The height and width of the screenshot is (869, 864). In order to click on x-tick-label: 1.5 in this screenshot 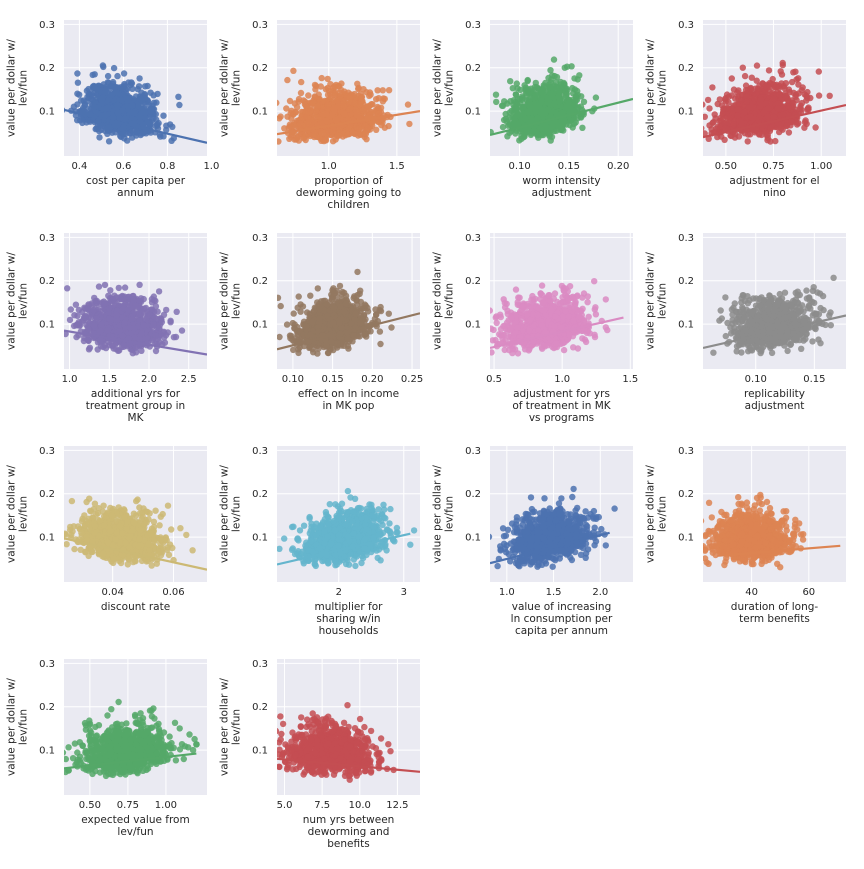, I will do `click(397, 166)`.